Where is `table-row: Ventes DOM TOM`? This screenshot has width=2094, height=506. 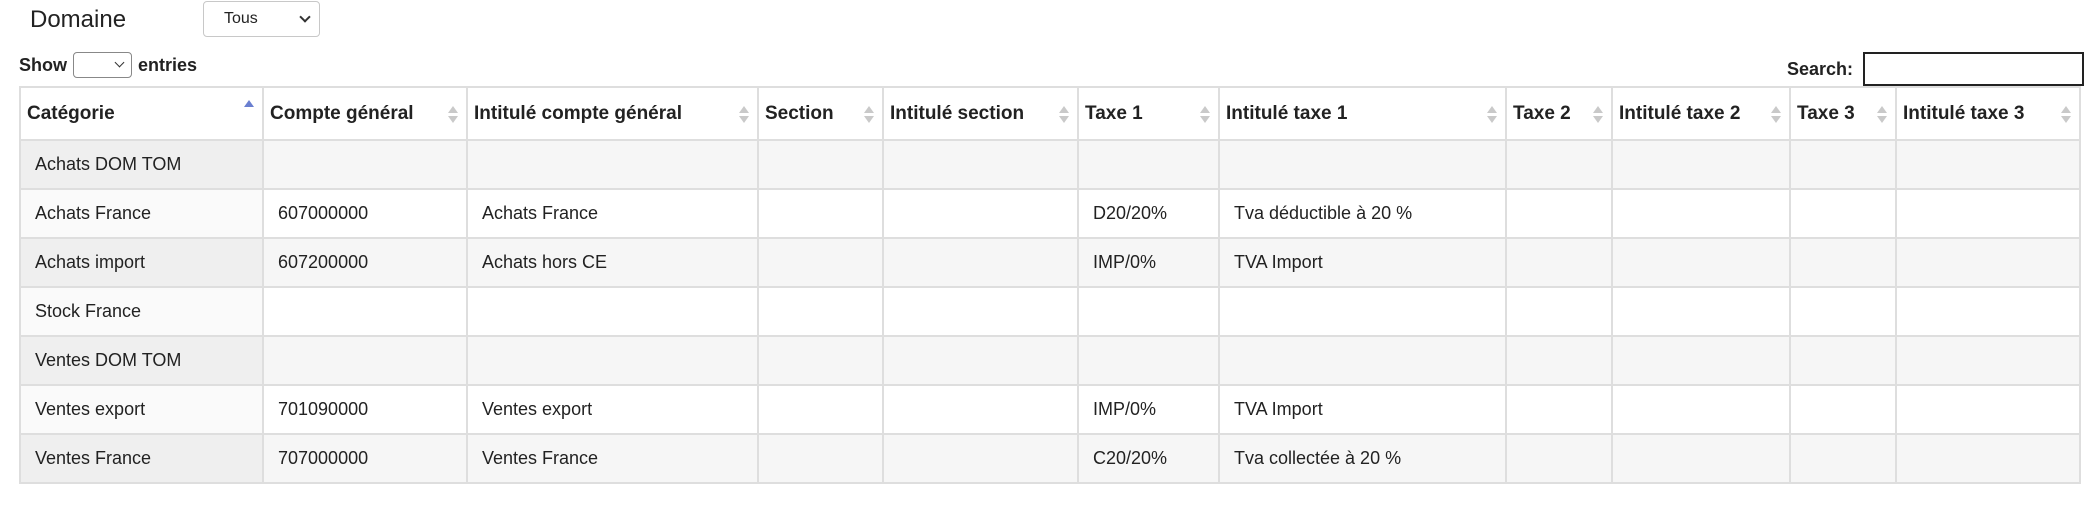 table-row: Ventes DOM TOM is located at coordinates (1050, 360).